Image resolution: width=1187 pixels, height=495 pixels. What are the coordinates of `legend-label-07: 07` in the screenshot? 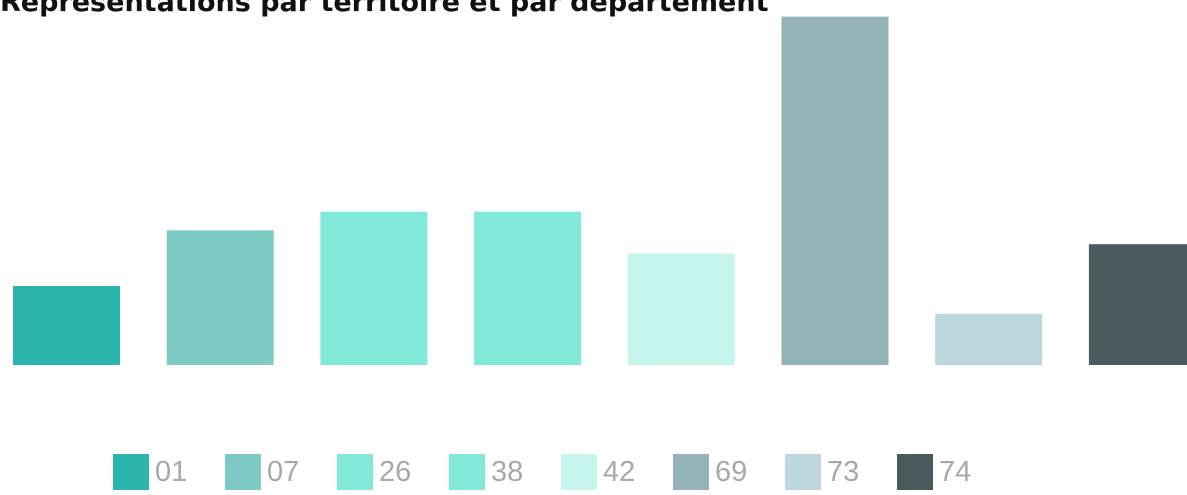 It's located at (283, 471).